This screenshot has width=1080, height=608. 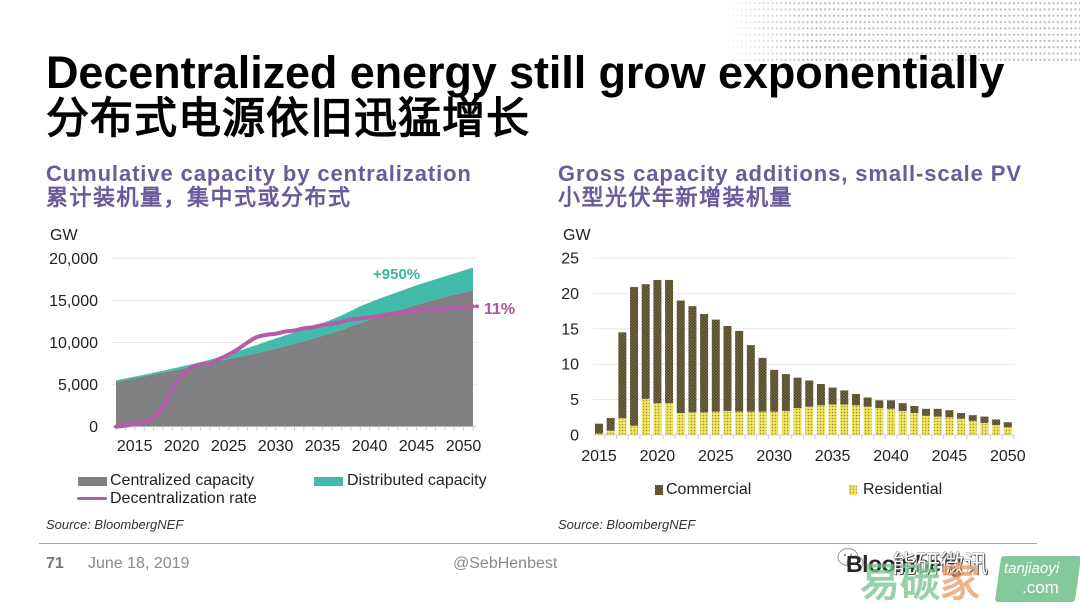 I want to click on x-tick-label: 2025, so click(x=229, y=446).